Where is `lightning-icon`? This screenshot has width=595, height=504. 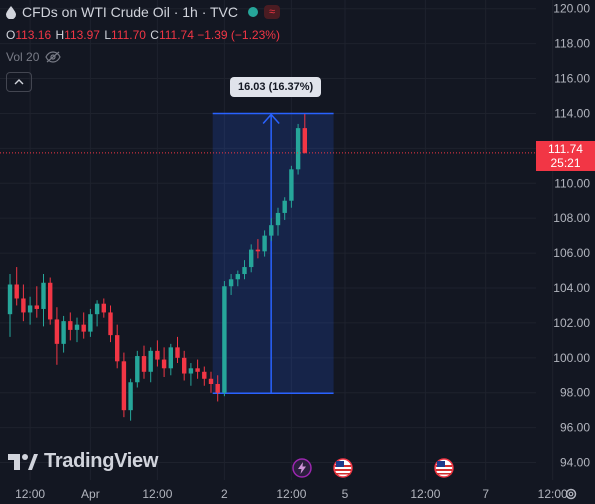 lightning-icon is located at coordinates (302, 468).